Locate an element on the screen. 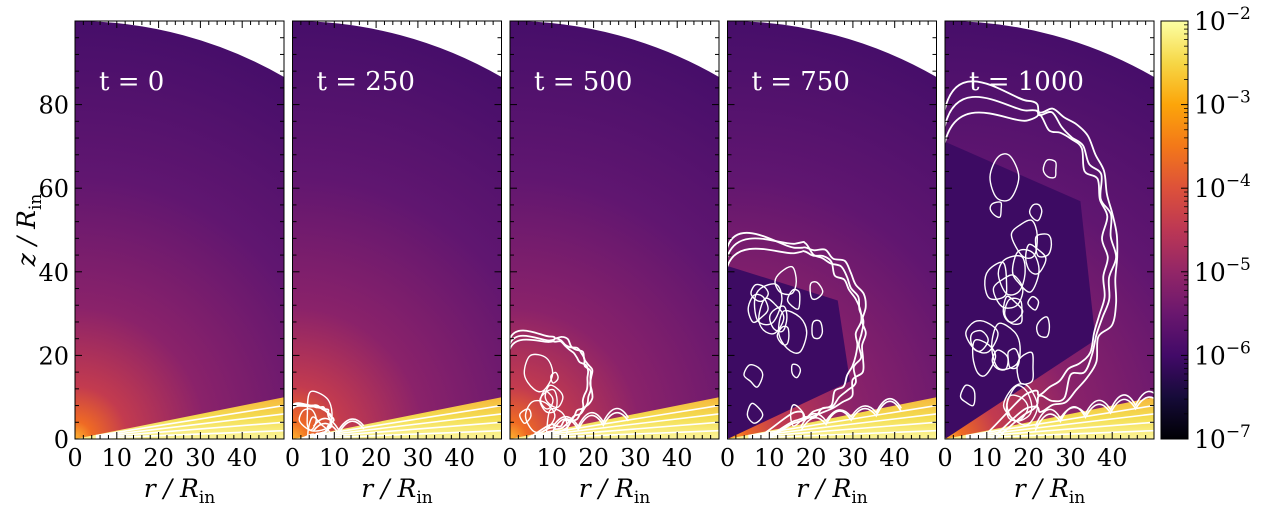 The height and width of the screenshot is (511, 1265). panel-frame is located at coordinates (179, 230).